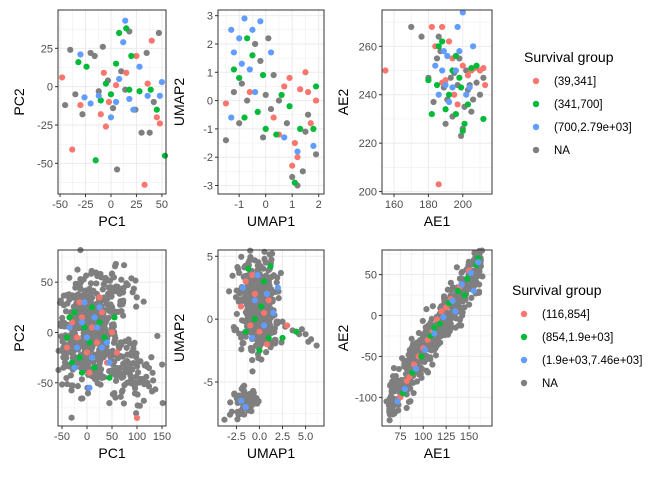 The width and height of the screenshot is (672, 480). I want to click on x-axis-title: PC1, so click(111, 221).